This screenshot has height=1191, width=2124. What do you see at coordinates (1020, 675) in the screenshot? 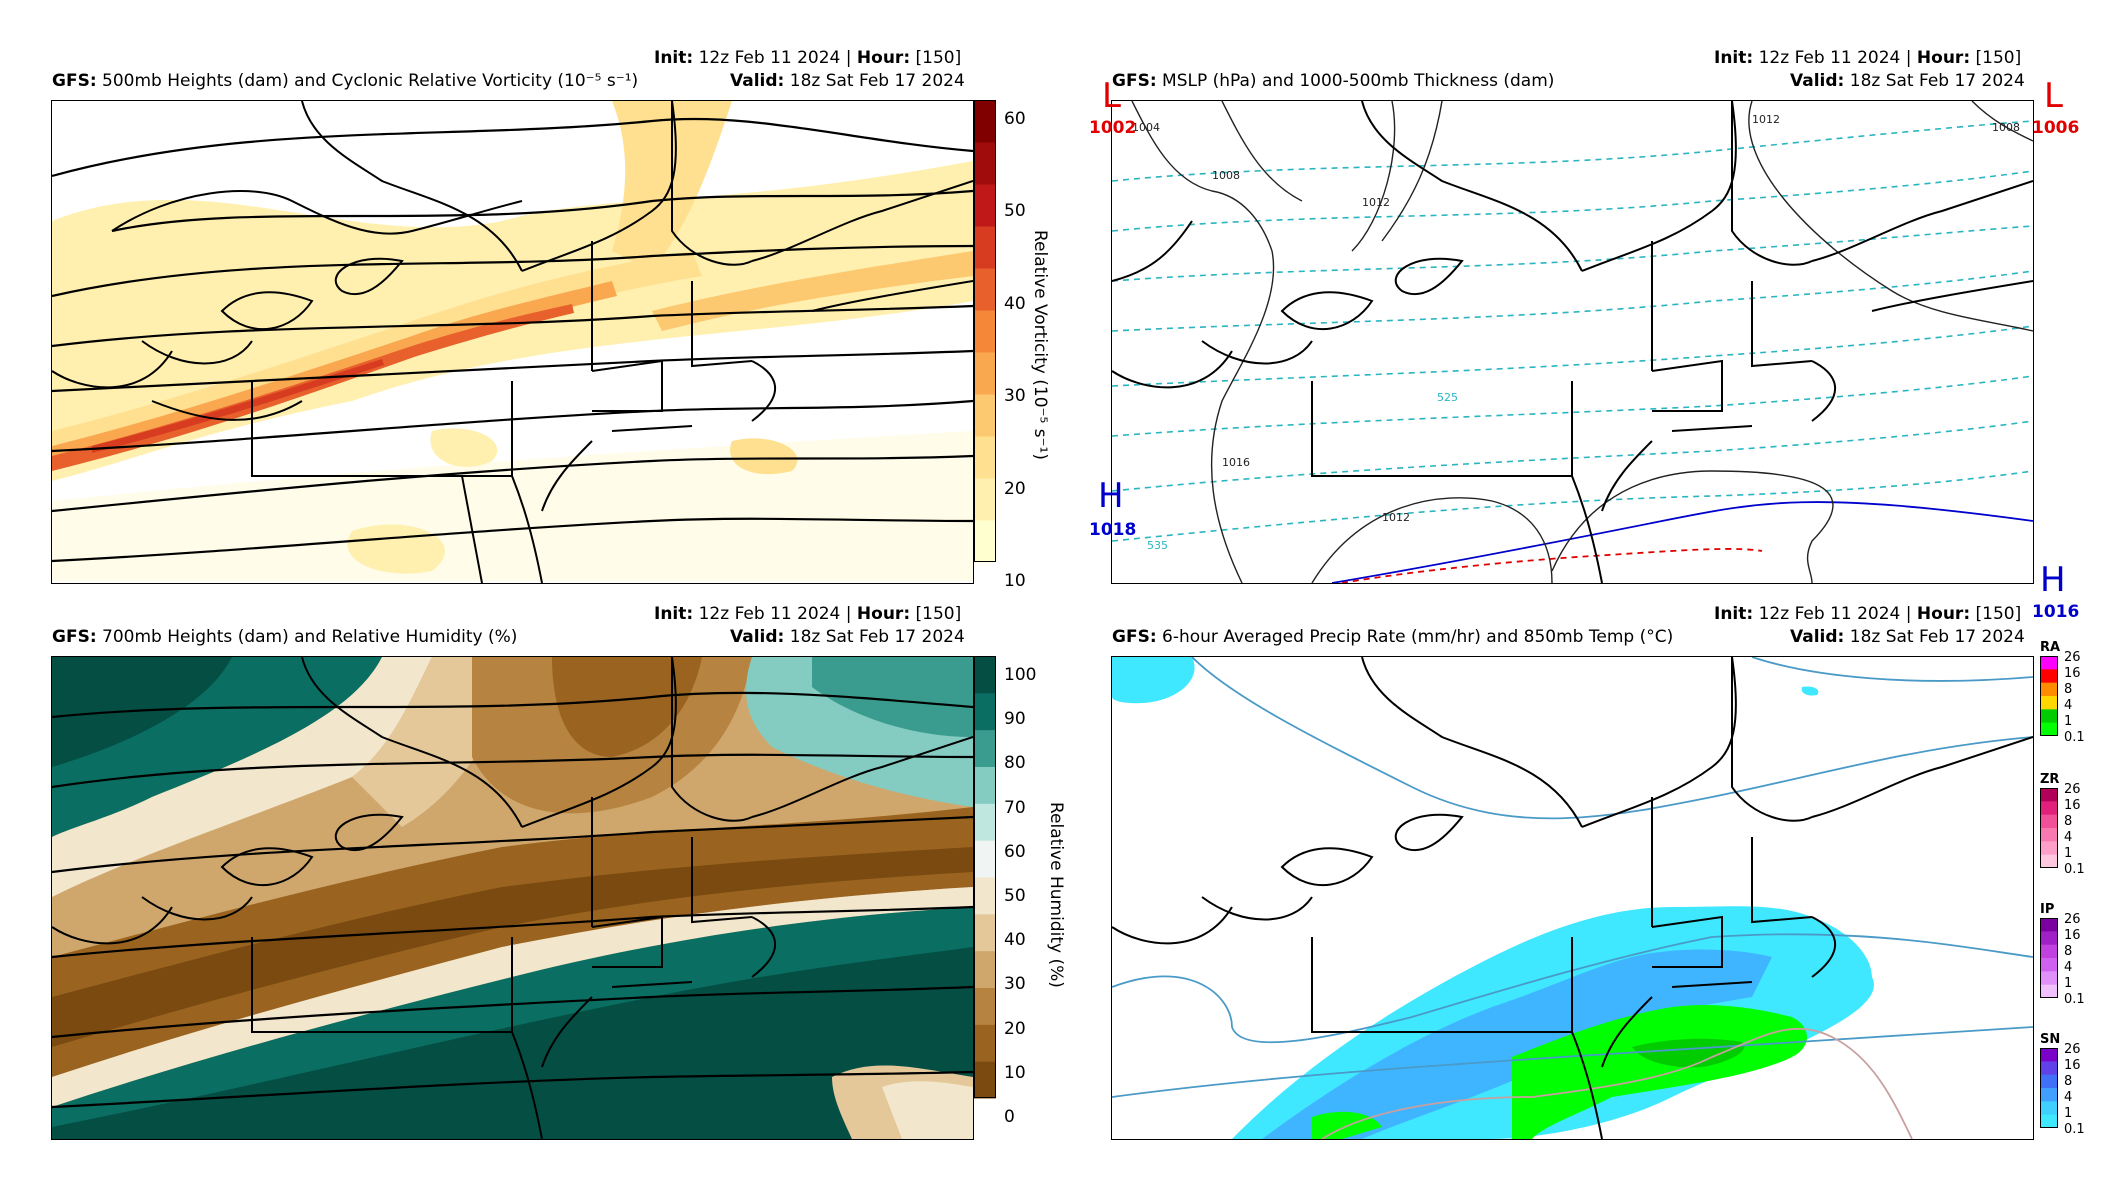
I see `colorbar-tick-label: 100` at bounding box center [1020, 675].